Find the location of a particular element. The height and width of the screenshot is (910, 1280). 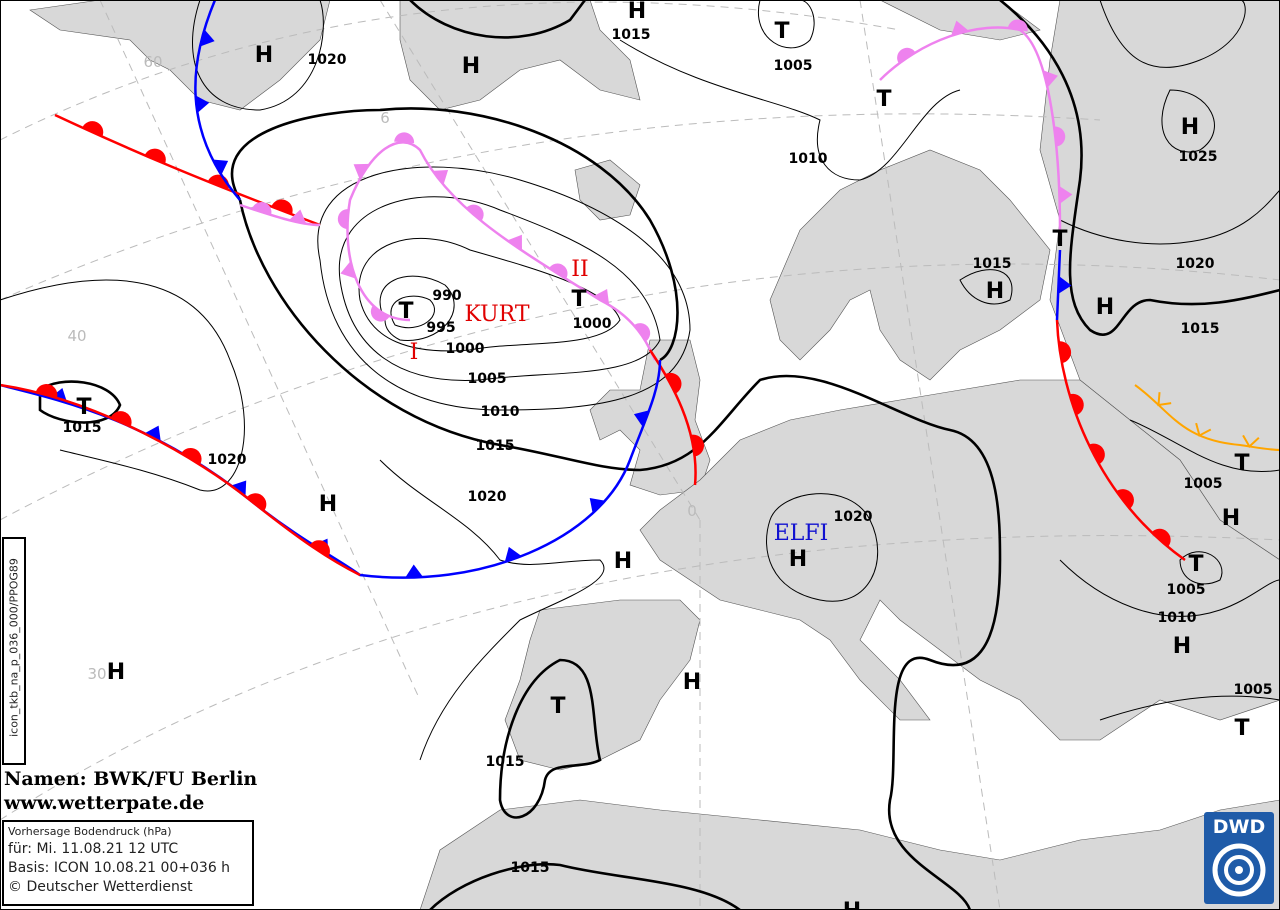

graticule-label: 6 is located at coordinates (385, 118).